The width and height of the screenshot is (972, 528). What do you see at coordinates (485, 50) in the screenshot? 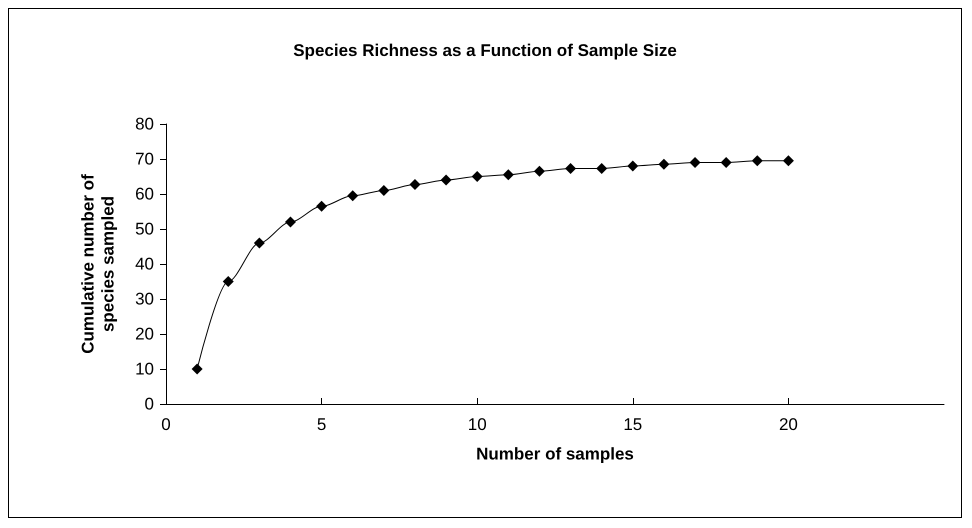
I see `chart-title: Species Richness as a Function of Sample Size` at bounding box center [485, 50].